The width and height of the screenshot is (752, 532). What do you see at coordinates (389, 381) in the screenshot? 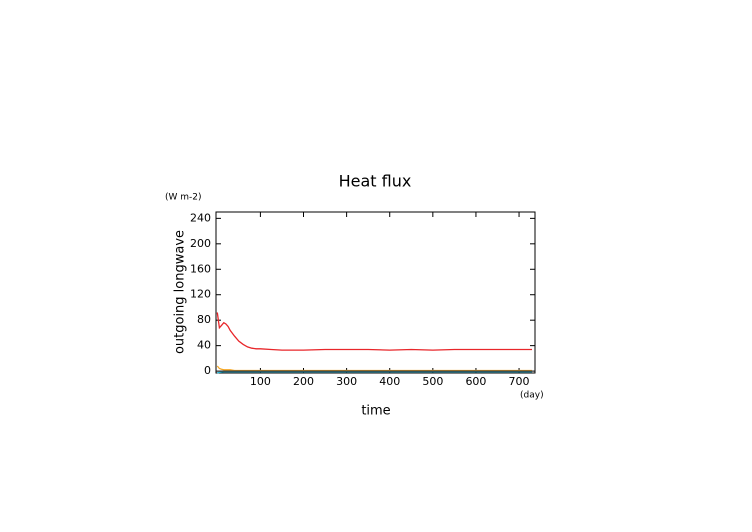
I see `x-tick-label: 400` at bounding box center [389, 381].